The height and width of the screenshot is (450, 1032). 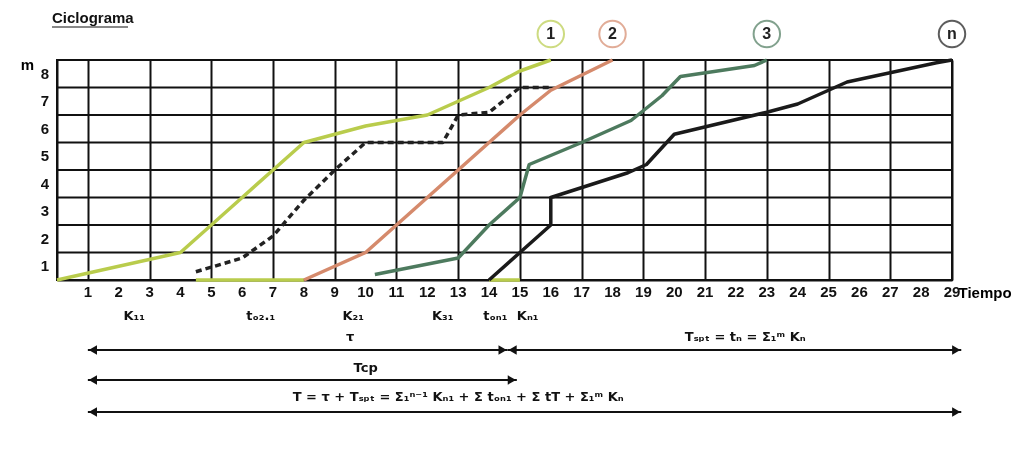 What do you see at coordinates (365, 291) in the screenshot?
I see `x-tick-label: 10` at bounding box center [365, 291].